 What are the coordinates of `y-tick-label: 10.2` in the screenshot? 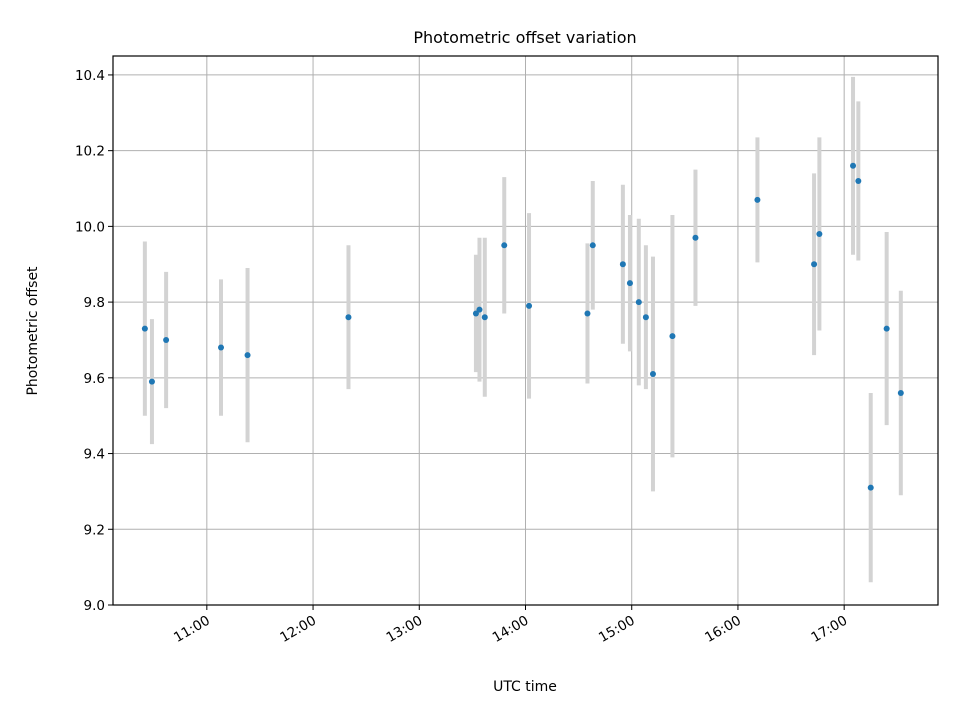 It's located at (90, 152).